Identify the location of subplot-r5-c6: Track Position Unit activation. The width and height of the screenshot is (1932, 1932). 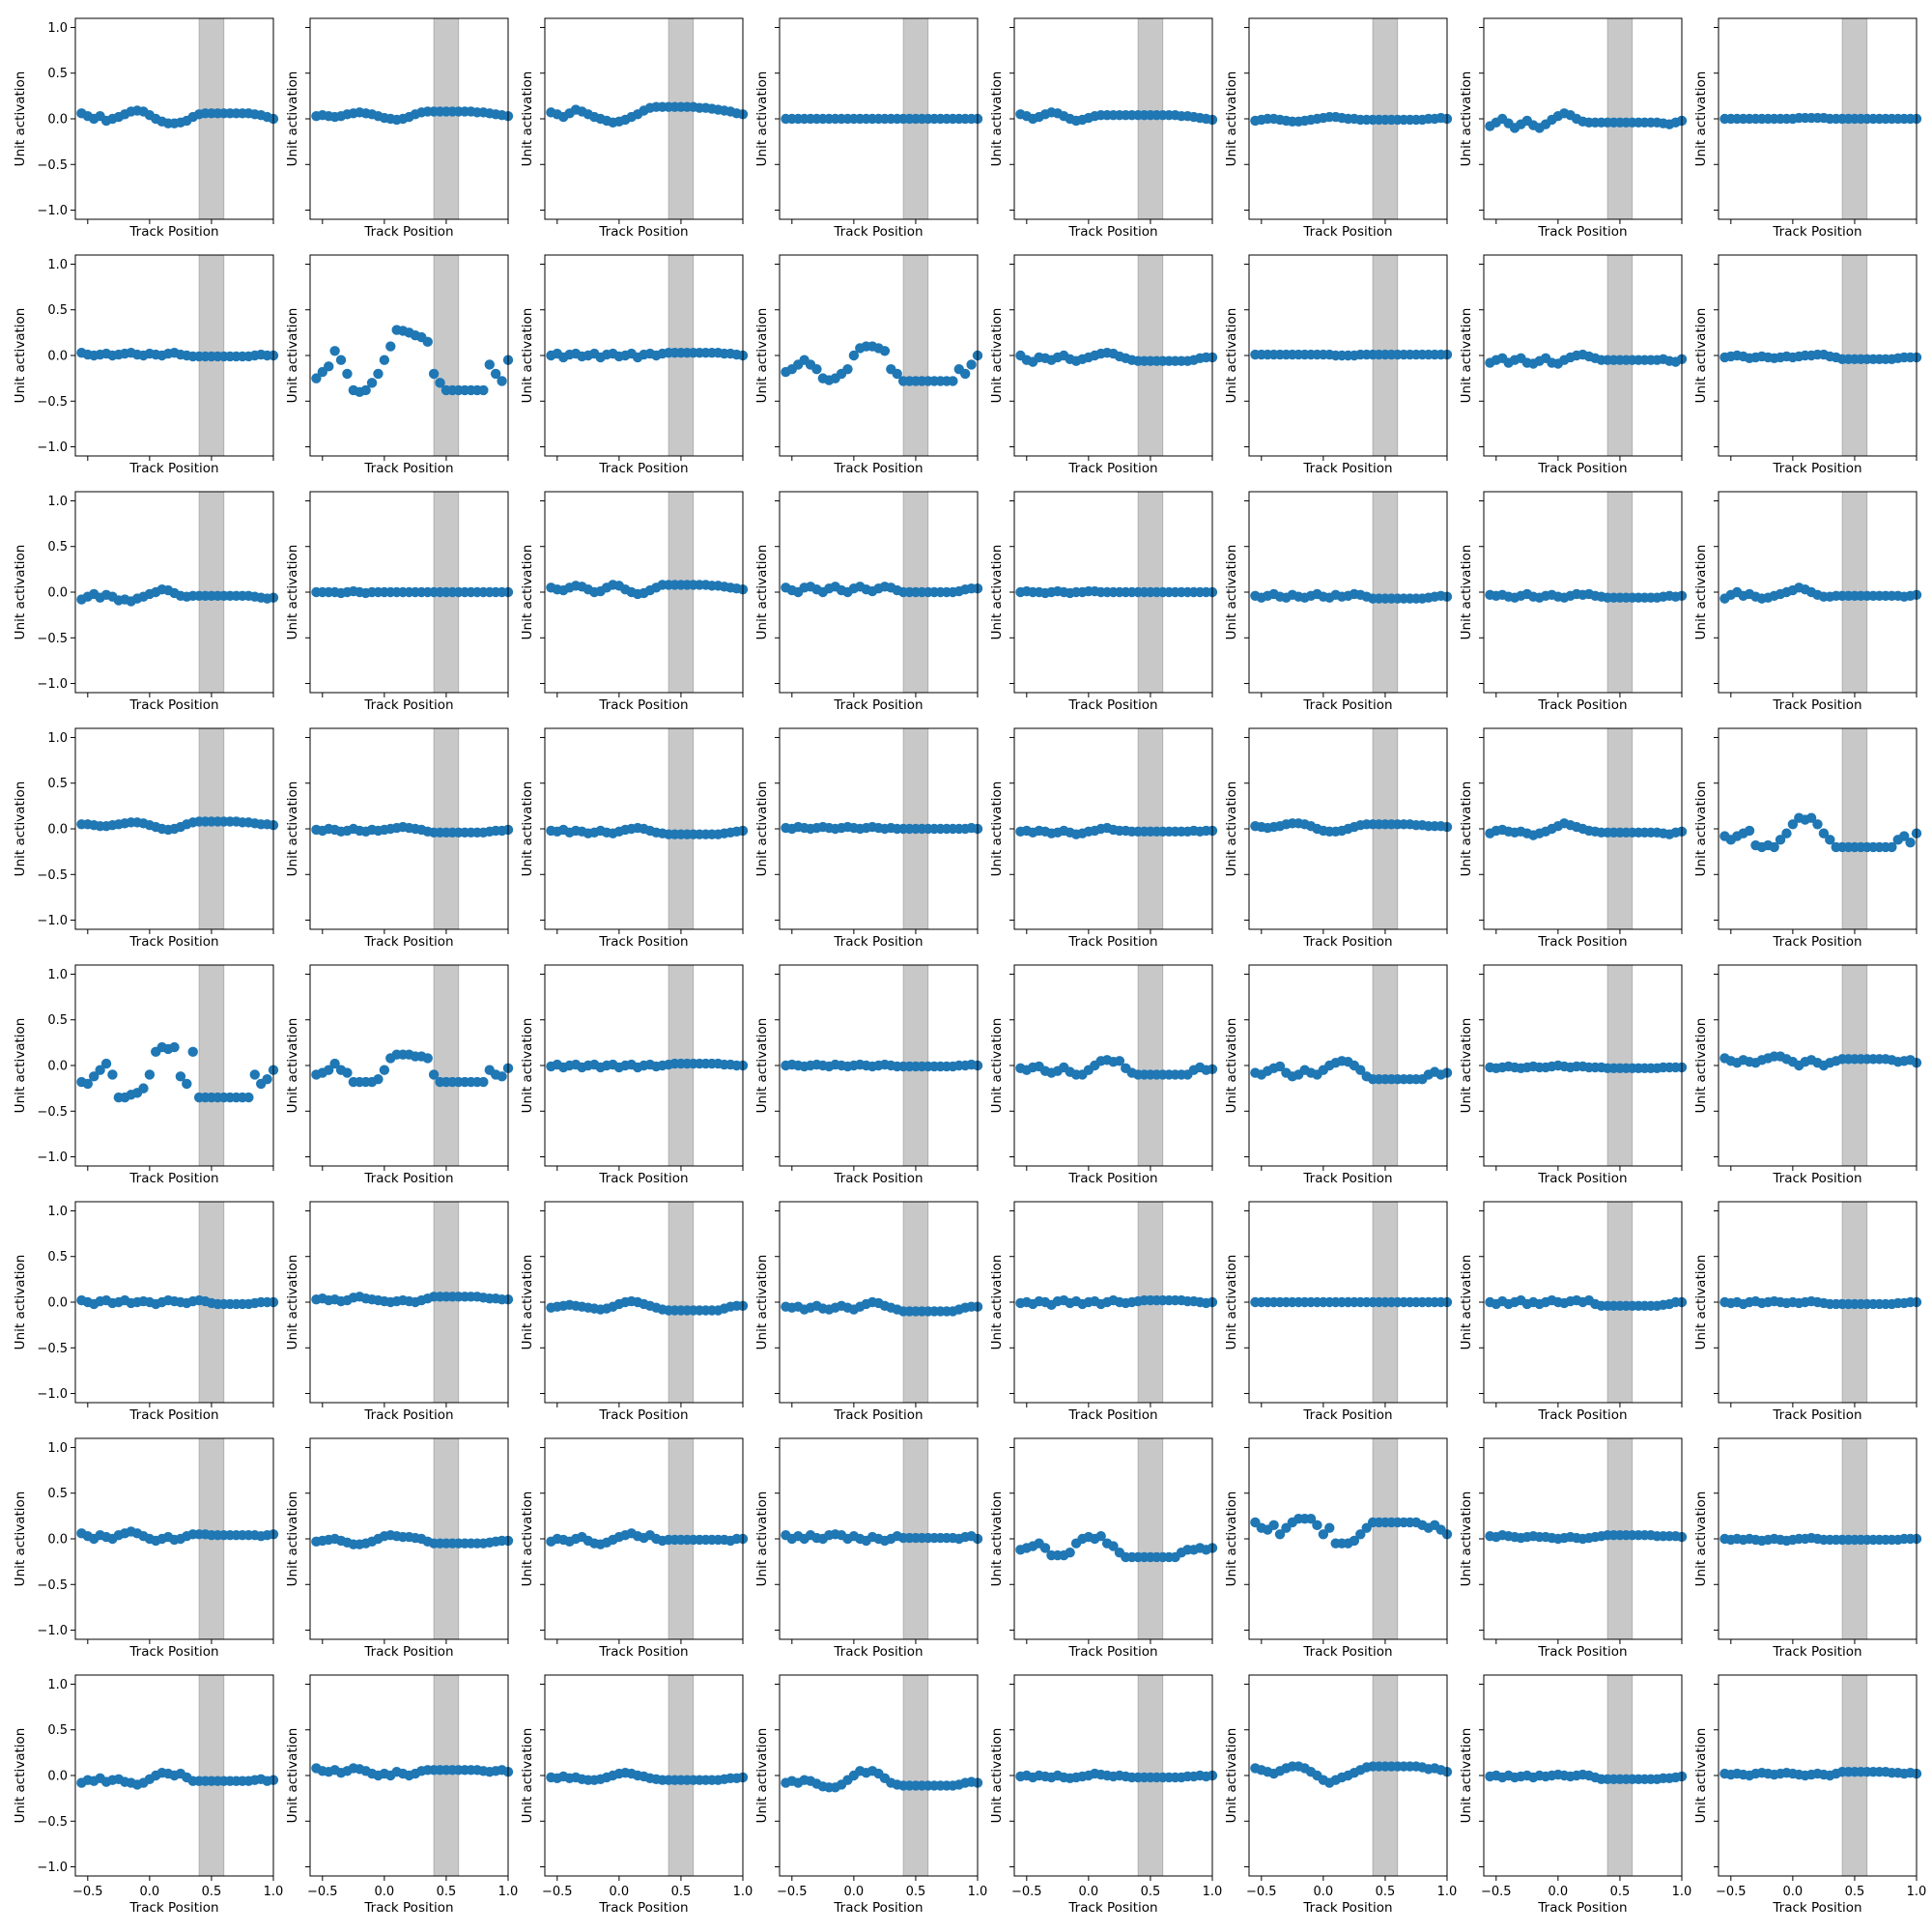
(1338, 1075).